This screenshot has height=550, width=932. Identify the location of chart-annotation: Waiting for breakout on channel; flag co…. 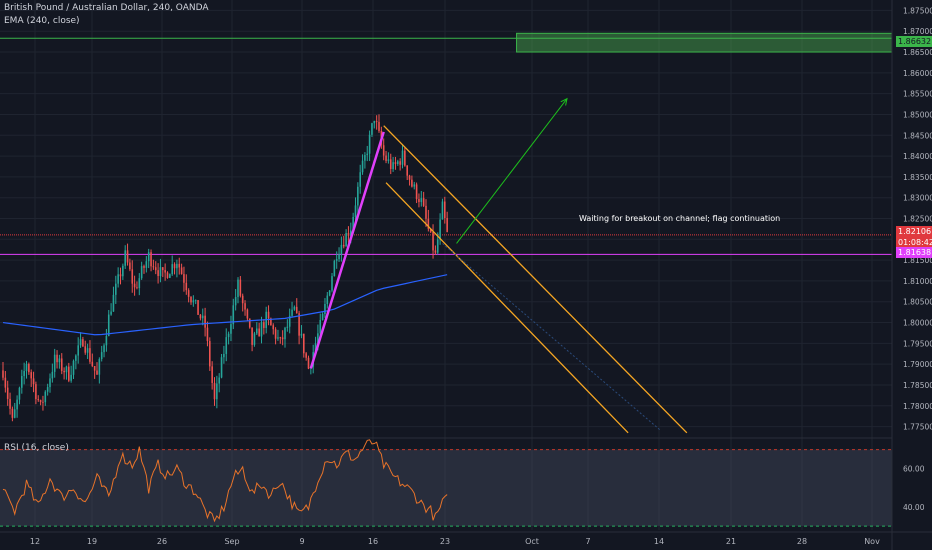
(680, 218).